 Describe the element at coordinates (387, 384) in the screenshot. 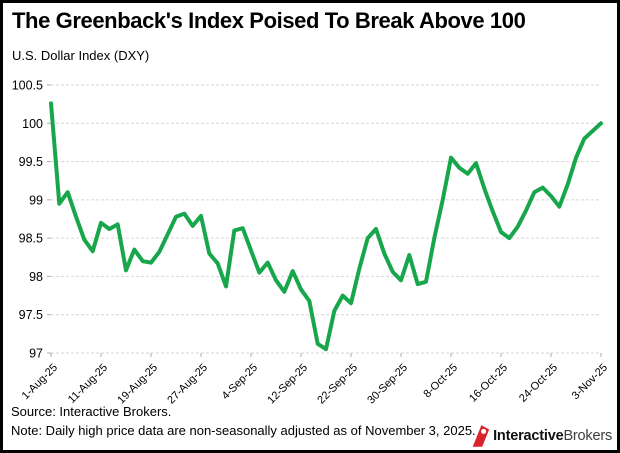

I see `x-tick-label: 30-Sep-25` at that location.